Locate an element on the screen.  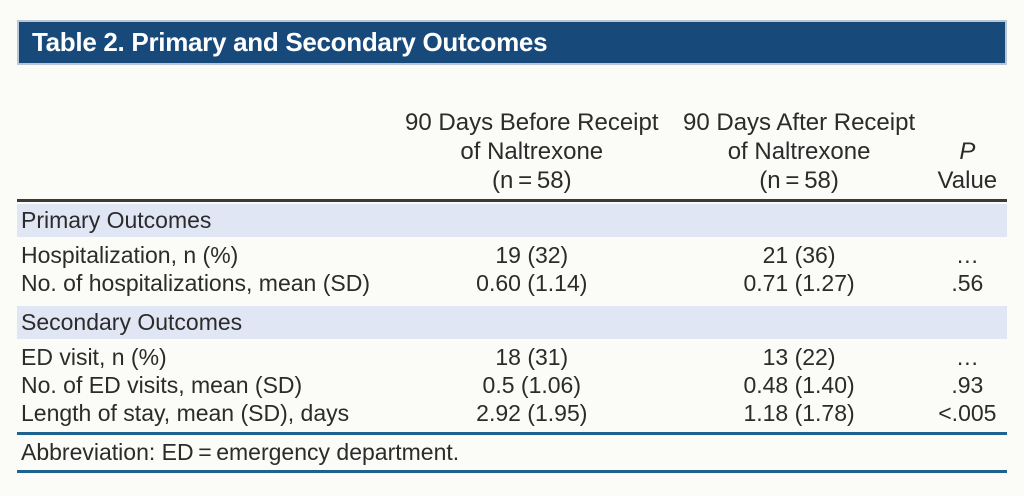
cell-after: 0.71 (1.27) is located at coordinates (799, 282).